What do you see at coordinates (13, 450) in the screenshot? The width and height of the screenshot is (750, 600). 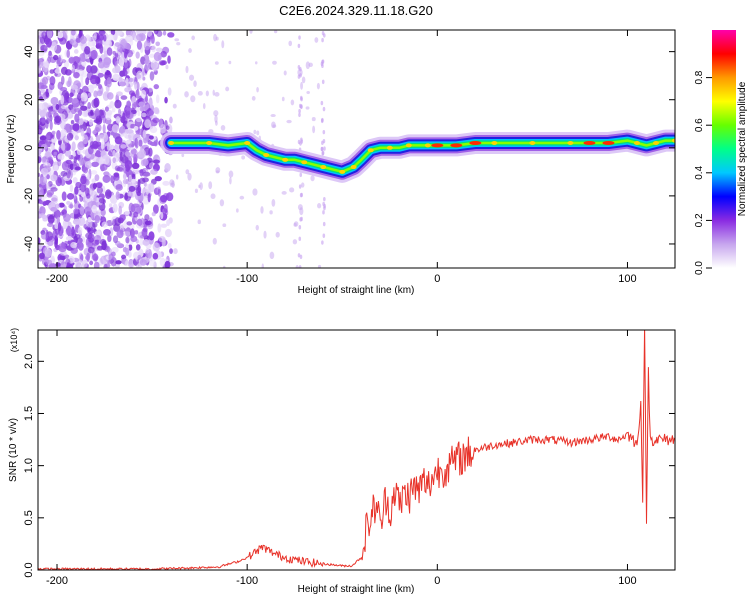 I see `snr-y-axis-label: SNR (10 * v/v)` at bounding box center [13, 450].